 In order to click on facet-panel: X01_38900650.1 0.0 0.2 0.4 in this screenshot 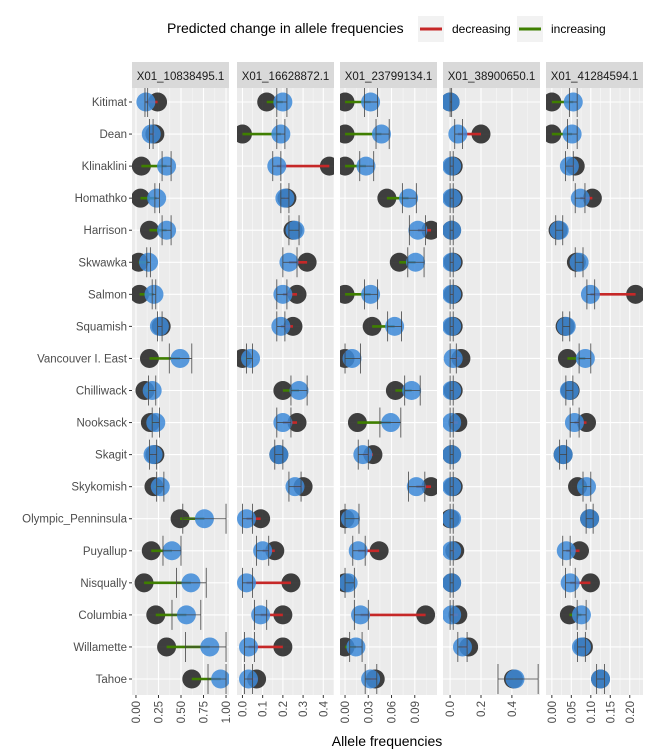, I will do `click(491, 389)`.